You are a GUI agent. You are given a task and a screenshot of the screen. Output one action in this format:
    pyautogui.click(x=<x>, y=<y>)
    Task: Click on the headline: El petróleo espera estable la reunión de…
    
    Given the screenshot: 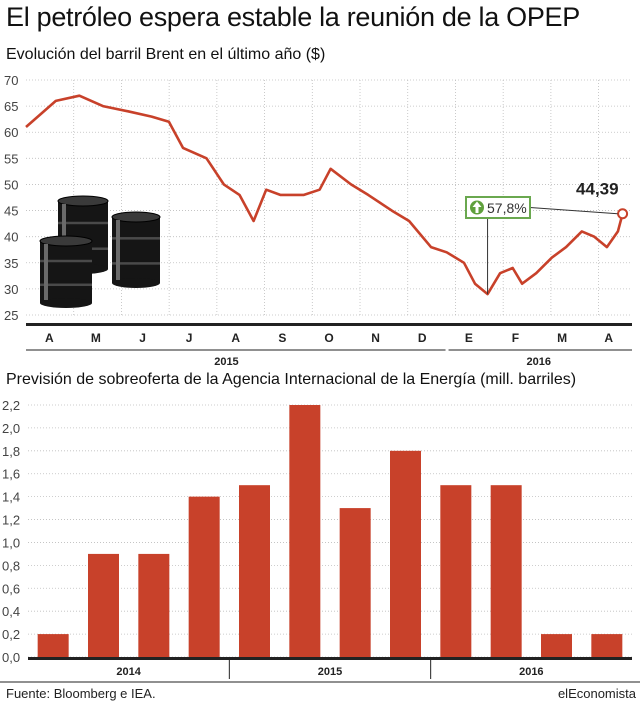 What is the action you would take?
    pyautogui.click(x=293, y=17)
    